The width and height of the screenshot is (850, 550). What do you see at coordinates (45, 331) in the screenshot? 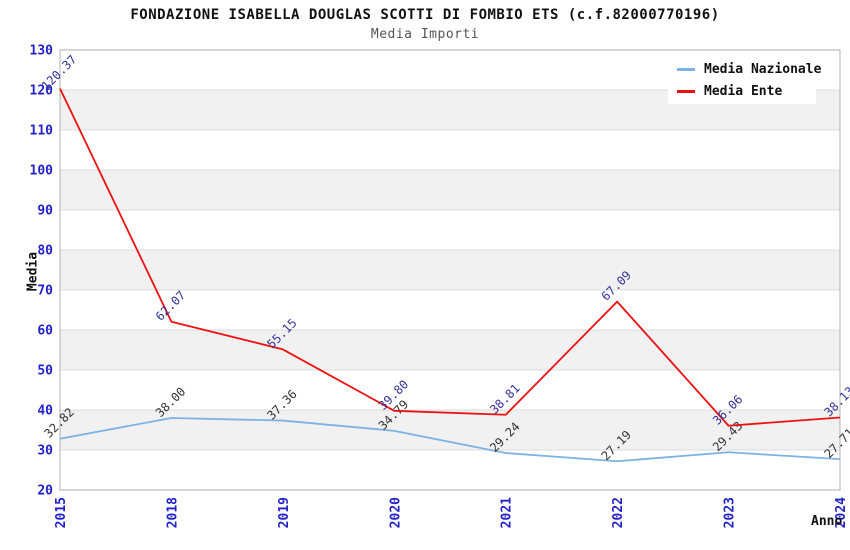
I see `y-tick-label: 60` at bounding box center [45, 331].